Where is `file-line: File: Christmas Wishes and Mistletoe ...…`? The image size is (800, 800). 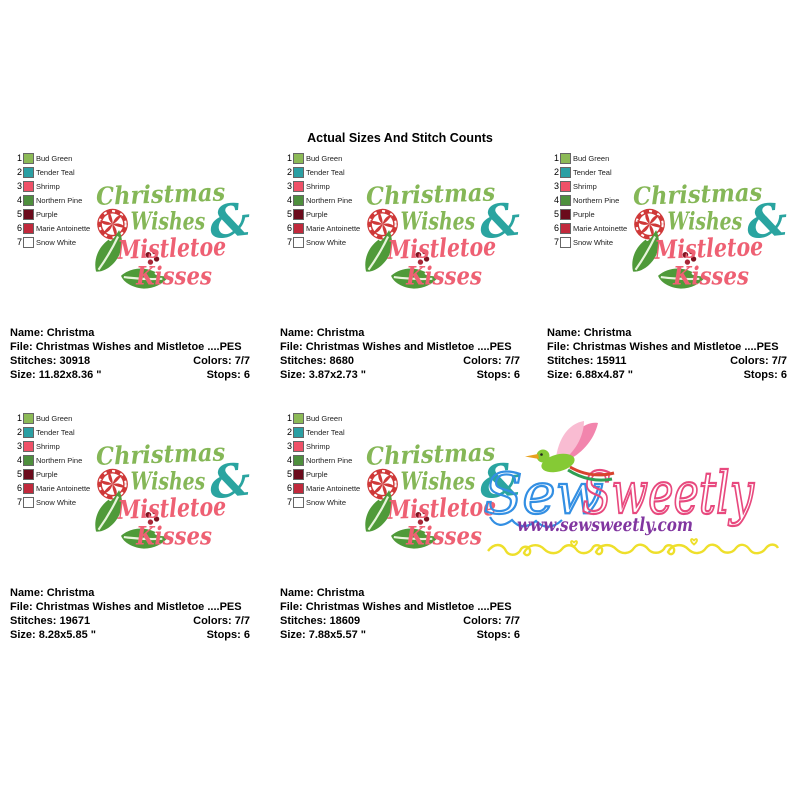 file-line: File: Christmas Wishes and Mistletoe ...… is located at coordinates (400, 607).